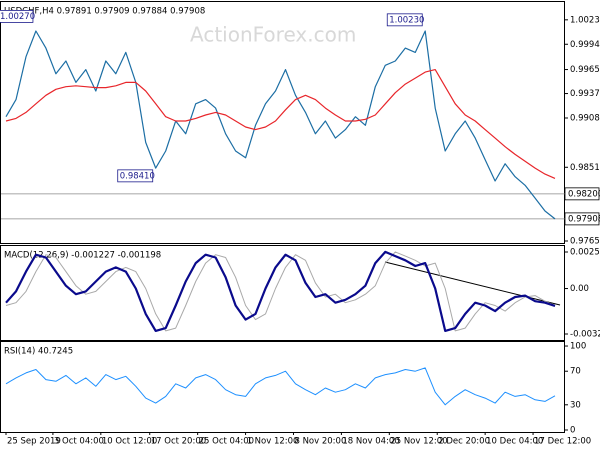 The image size is (600, 450). What do you see at coordinates (575, 372) in the screenshot?
I see `y-tick-label: 70` at bounding box center [575, 372].